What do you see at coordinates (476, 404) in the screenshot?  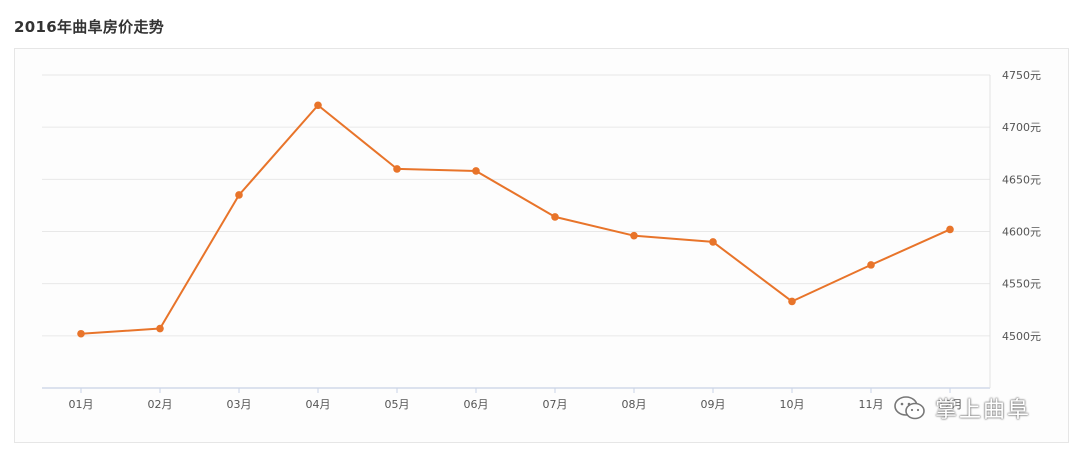 I see `x-tick-label: 06月` at bounding box center [476, 404].